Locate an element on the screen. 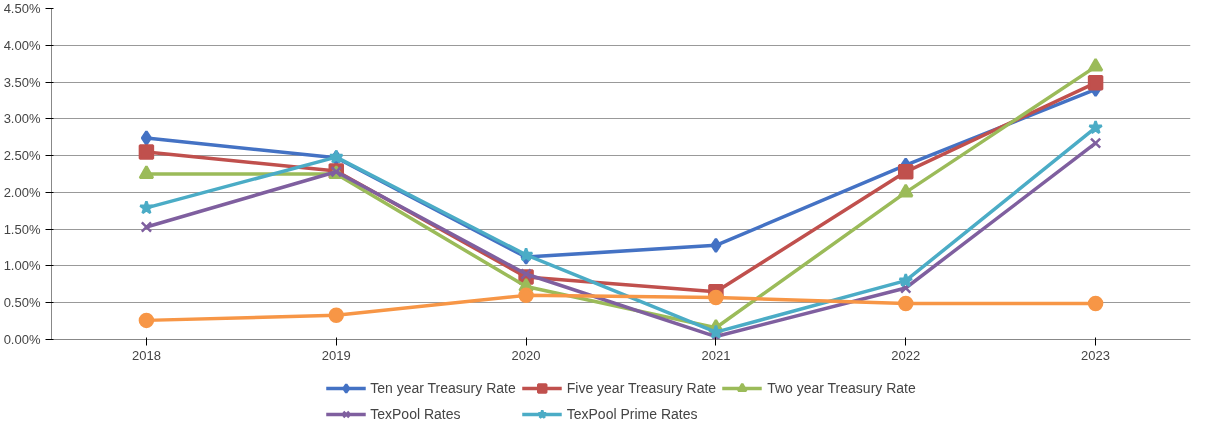  x-tick-label: 2023 is located at coordinates (1096, 355).